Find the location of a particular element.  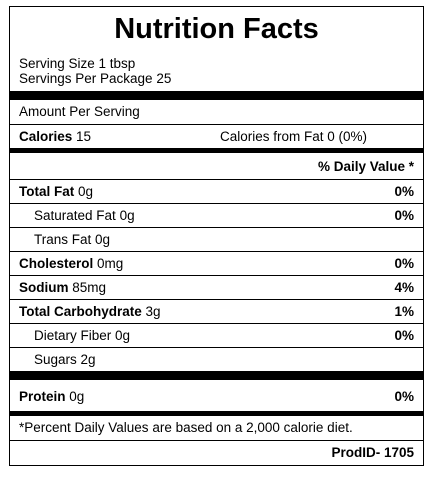

nutrient-name: Cholesterol is located at coordinates (56, 263).